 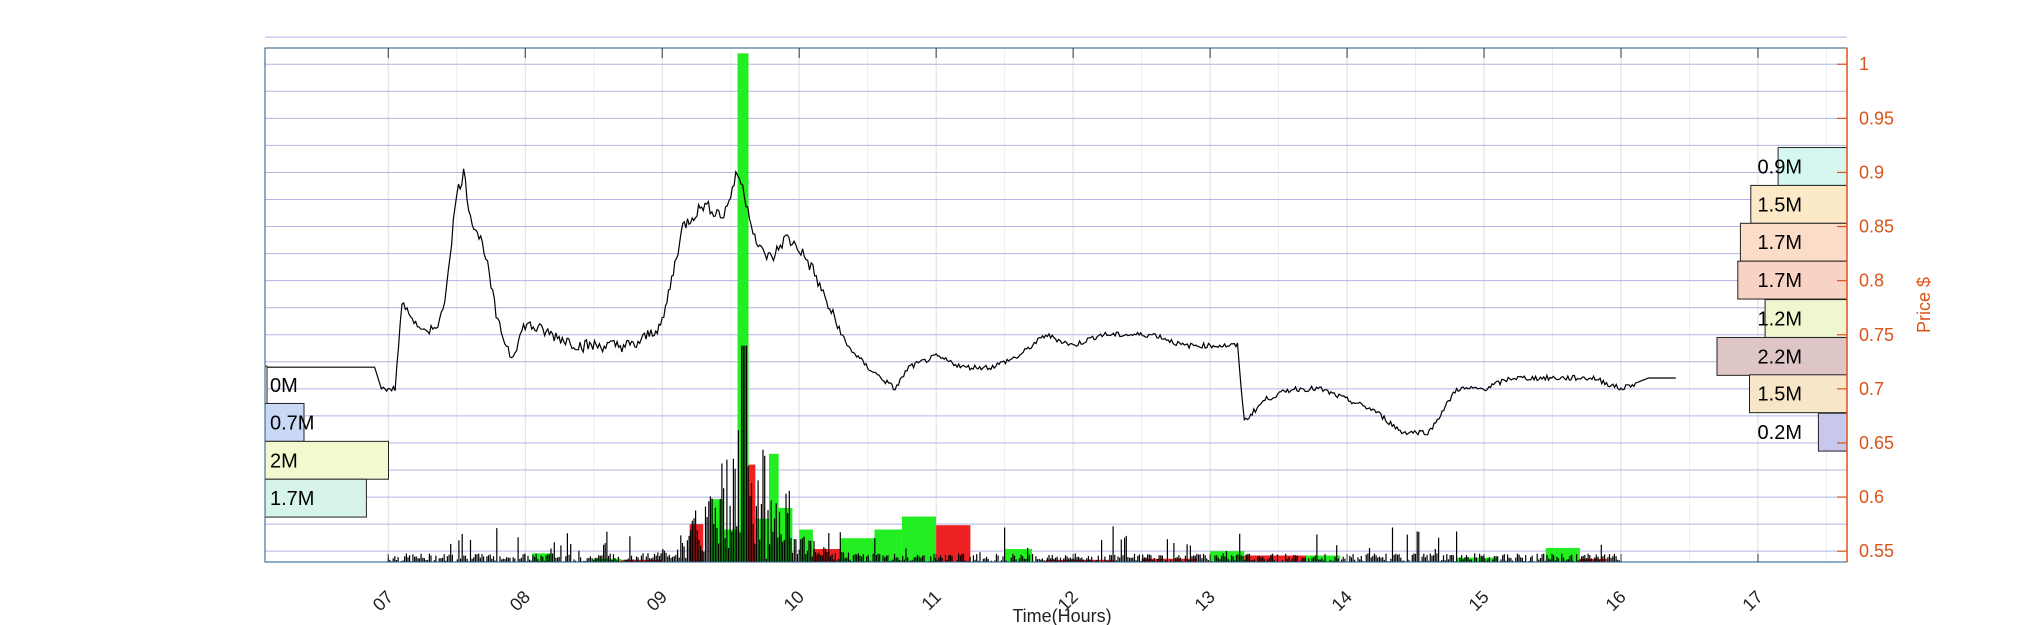 I want to click on volume-profile-label: 0.7M, so click(x=292, y=423).